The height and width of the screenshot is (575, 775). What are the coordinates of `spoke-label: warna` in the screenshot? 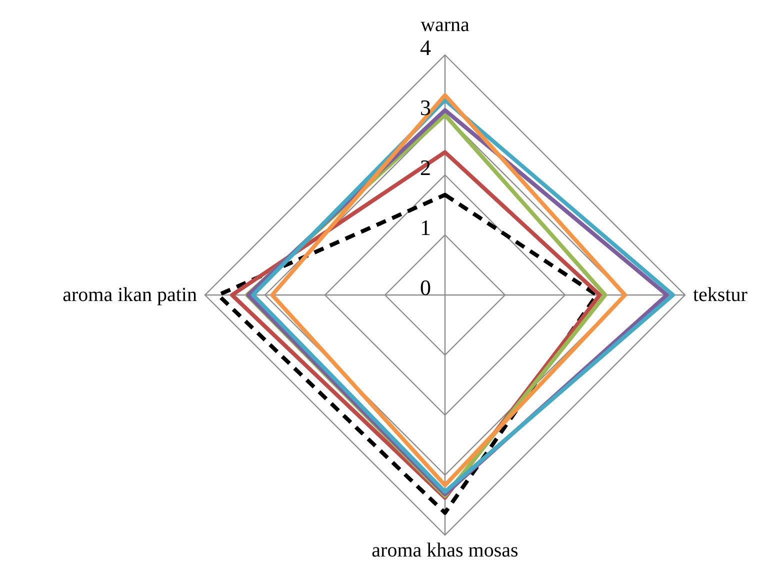 It's located at (445, 25).